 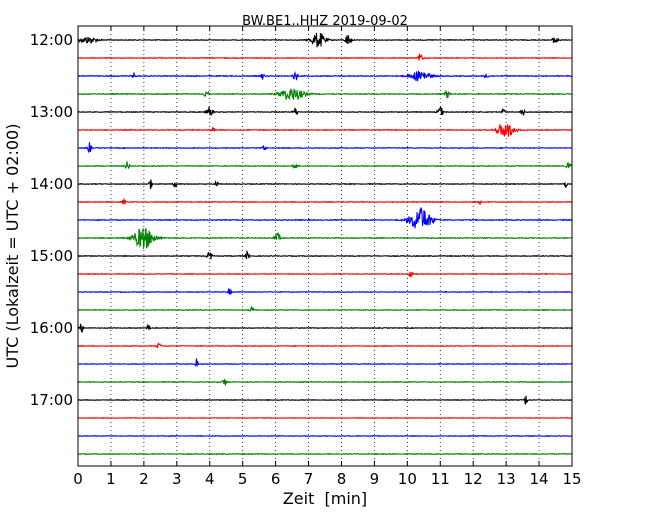 What do you see at coordinates (51, 400) in the screenshot?
I see `y-tick-label: 17:00` at bounding box center [51, 400].